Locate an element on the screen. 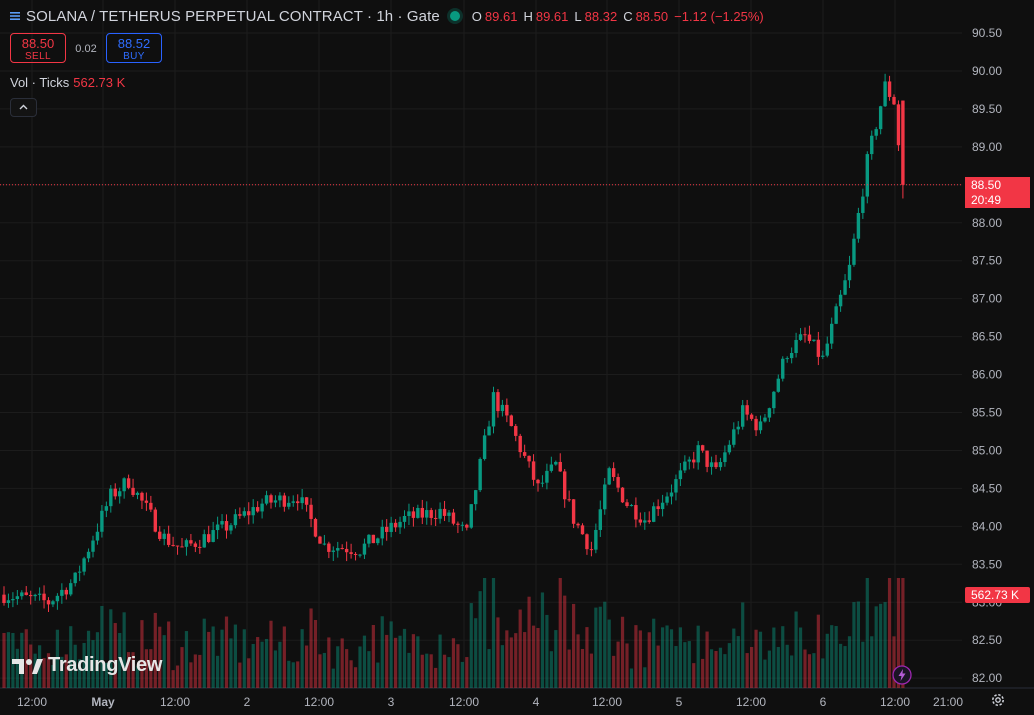 The image size is (1034, 715). y-tick-label: 90.50 is located at coordinates (987, 33).